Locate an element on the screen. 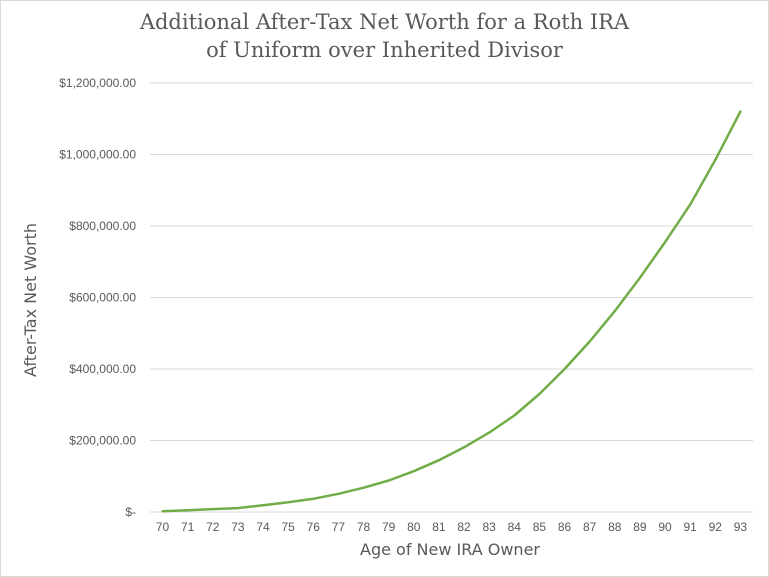 The height and width of the screenshot is (577, 769). x-tick-label: 71 is located at coordinates (188, 527).